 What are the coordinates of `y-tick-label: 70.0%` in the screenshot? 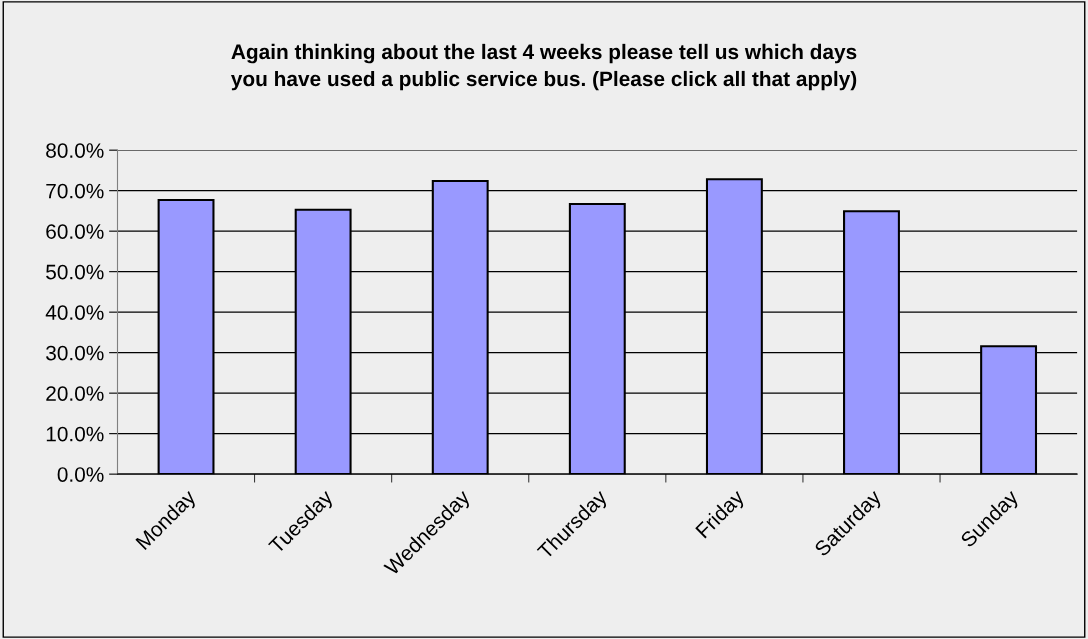 It's located at (75, 191).